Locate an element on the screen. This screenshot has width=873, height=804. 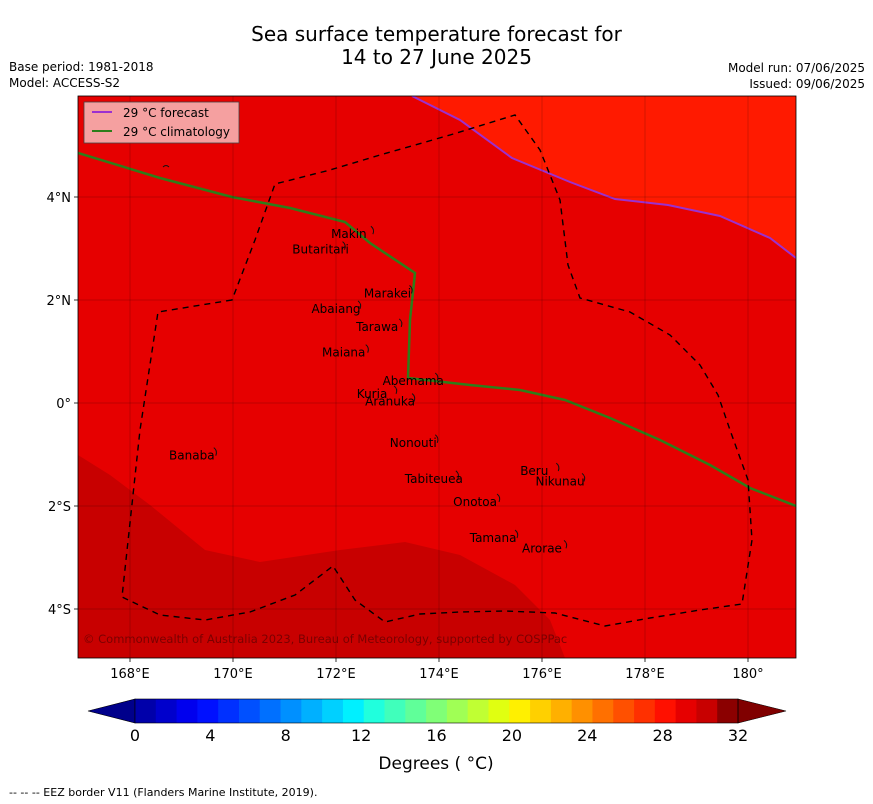
colorbar-tick-label: 4 is located at coordinates (210, 735).